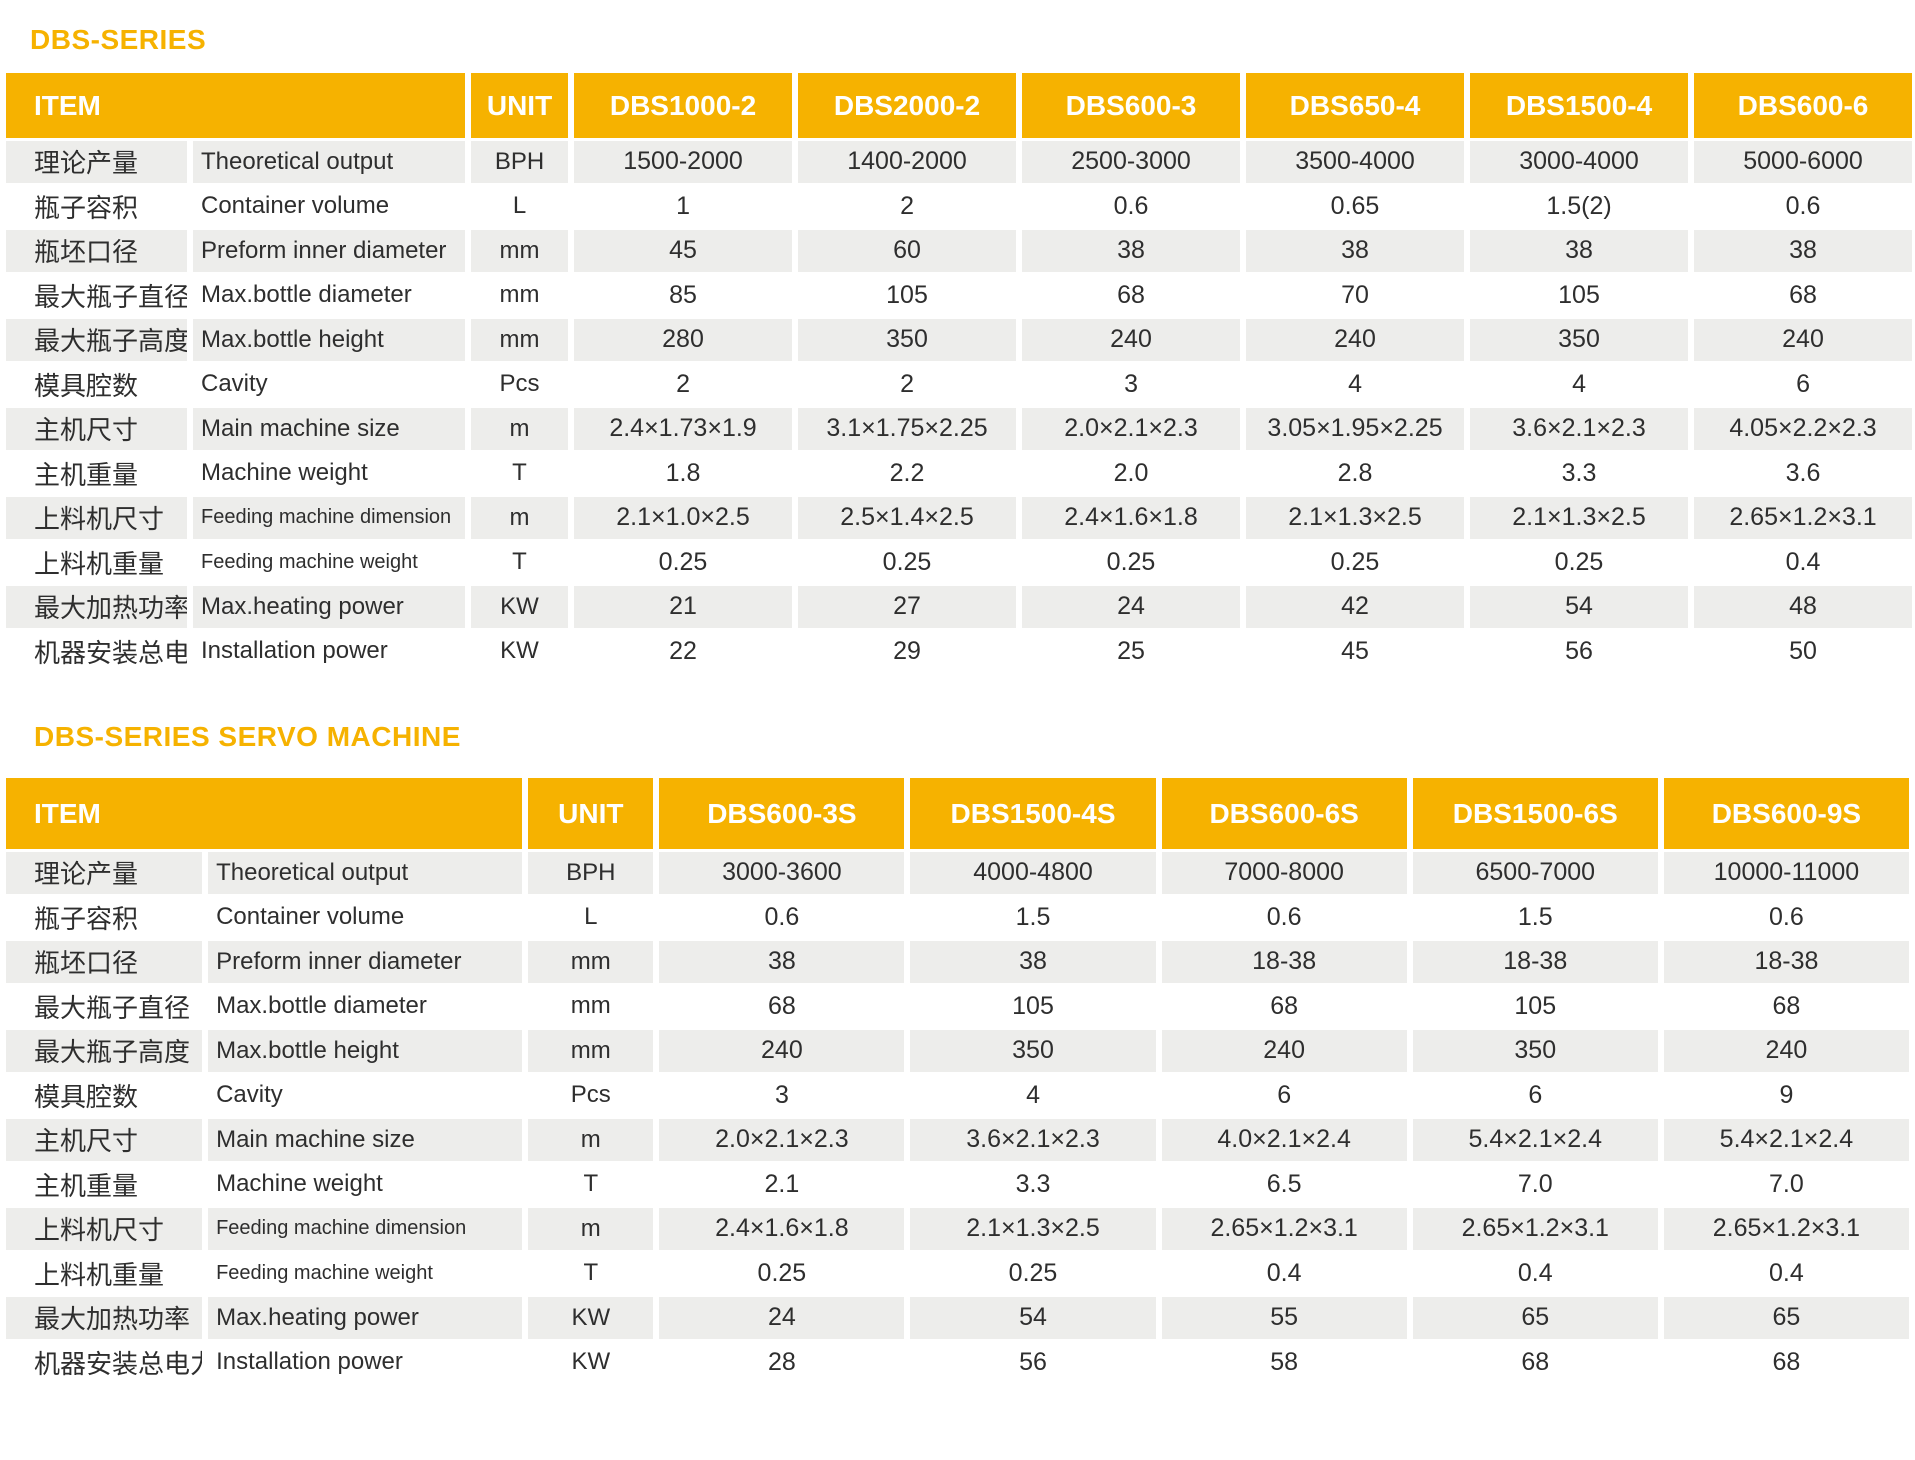 The image size is (1915, 1460). Describe the element at coordinates (520, 162) in the screenshot. I see `row-unit: BPH` at that location.